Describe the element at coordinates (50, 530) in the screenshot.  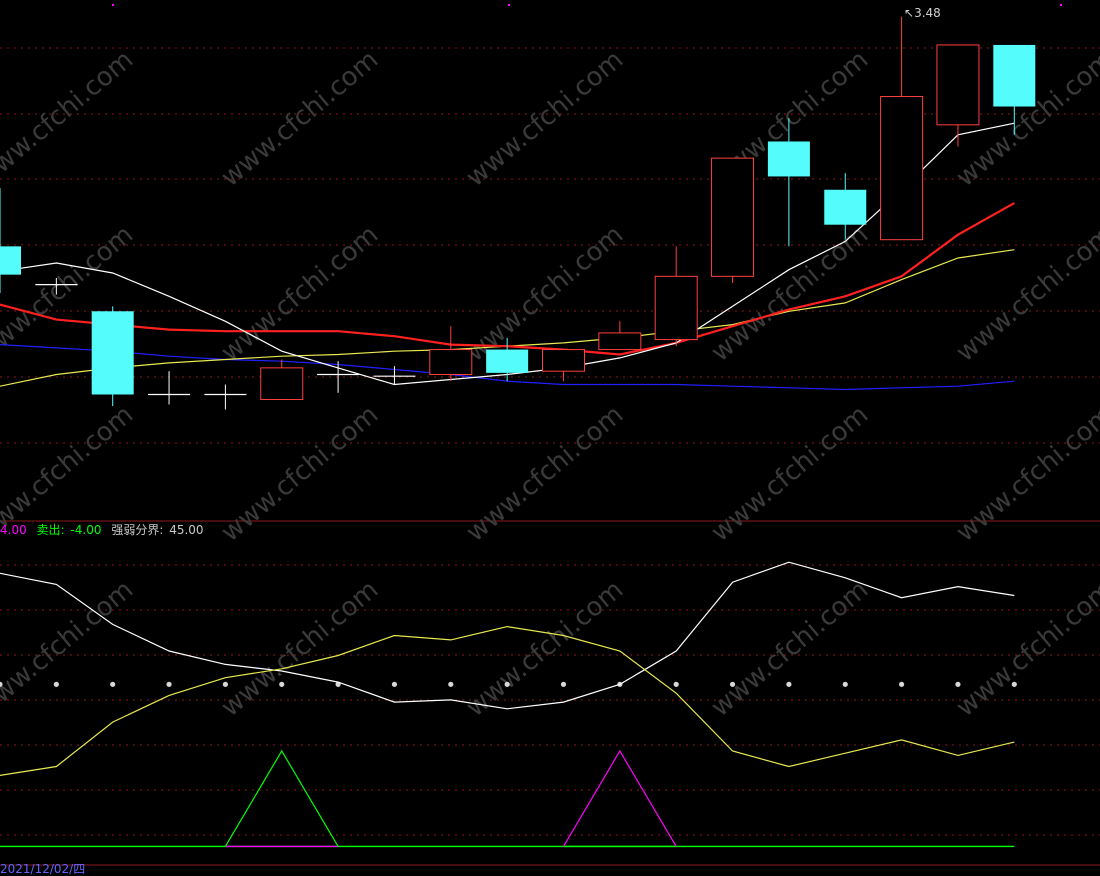
I see `sell-label: 卖出:` at that location.